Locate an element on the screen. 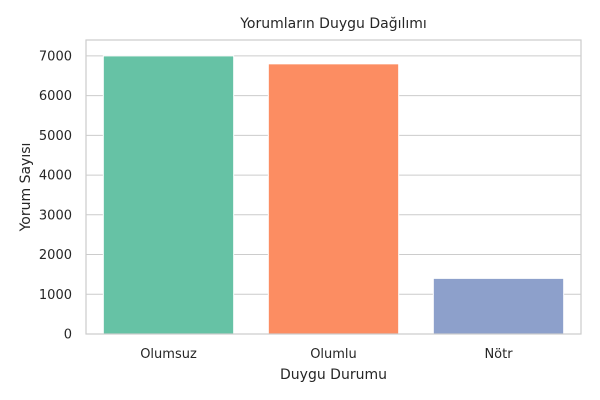 This screenshot has height=400, width=600. chart-title: Yorumların Duygu Dağılımı is located at coordinates (333, 24).